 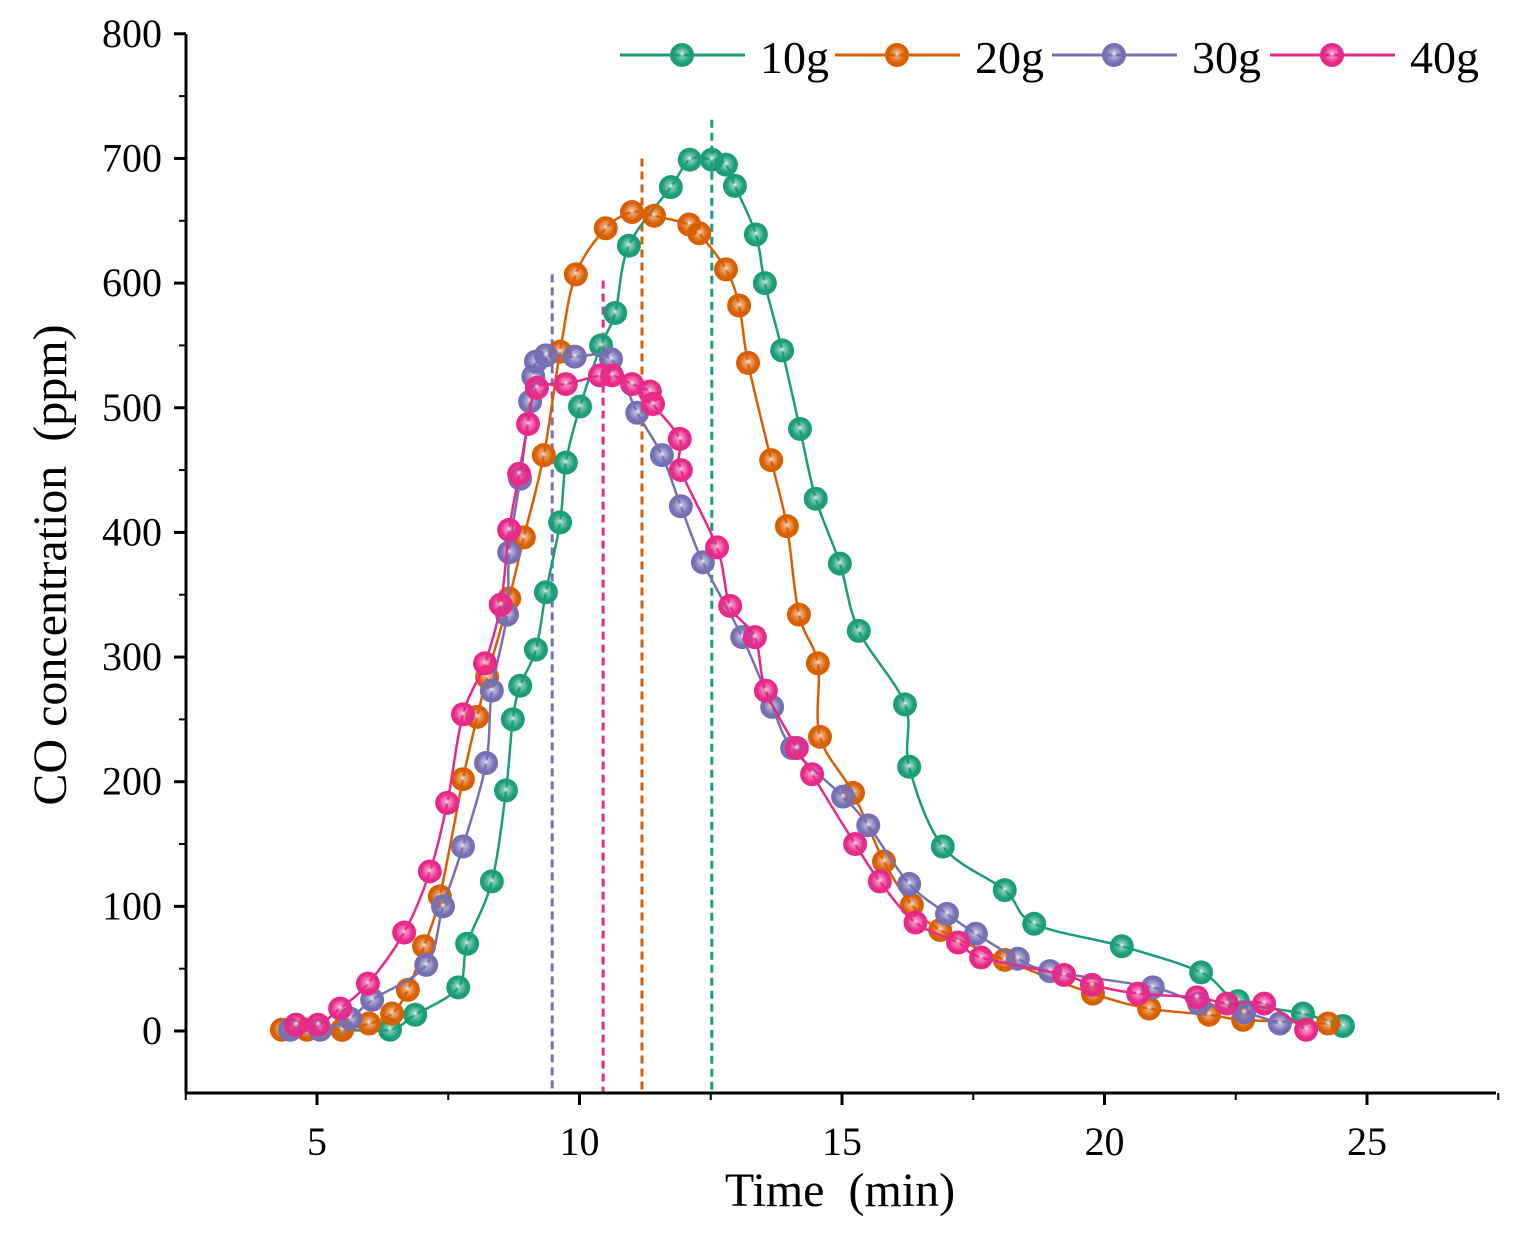 I want to click on y-tick-label: 500, so click(x=132, y=407).